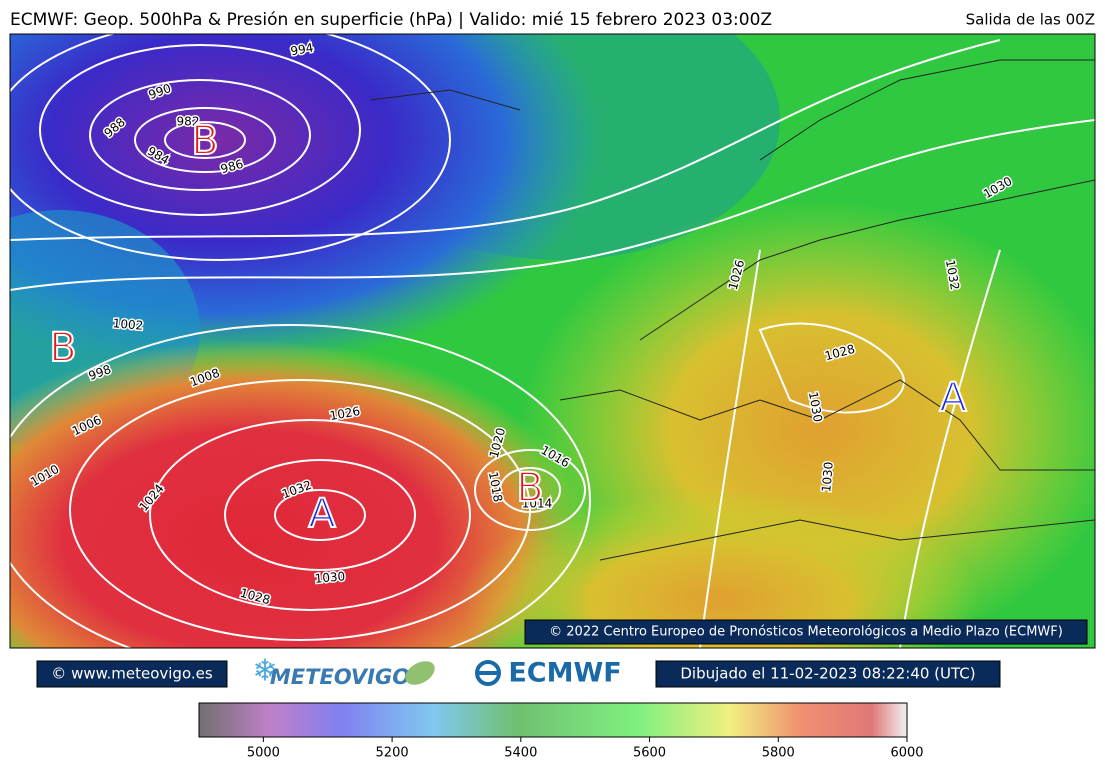 The width and height of the screenshot is (1105, 775). I want to click on run-label: Salida de las 00Z, so click(1030, 20).